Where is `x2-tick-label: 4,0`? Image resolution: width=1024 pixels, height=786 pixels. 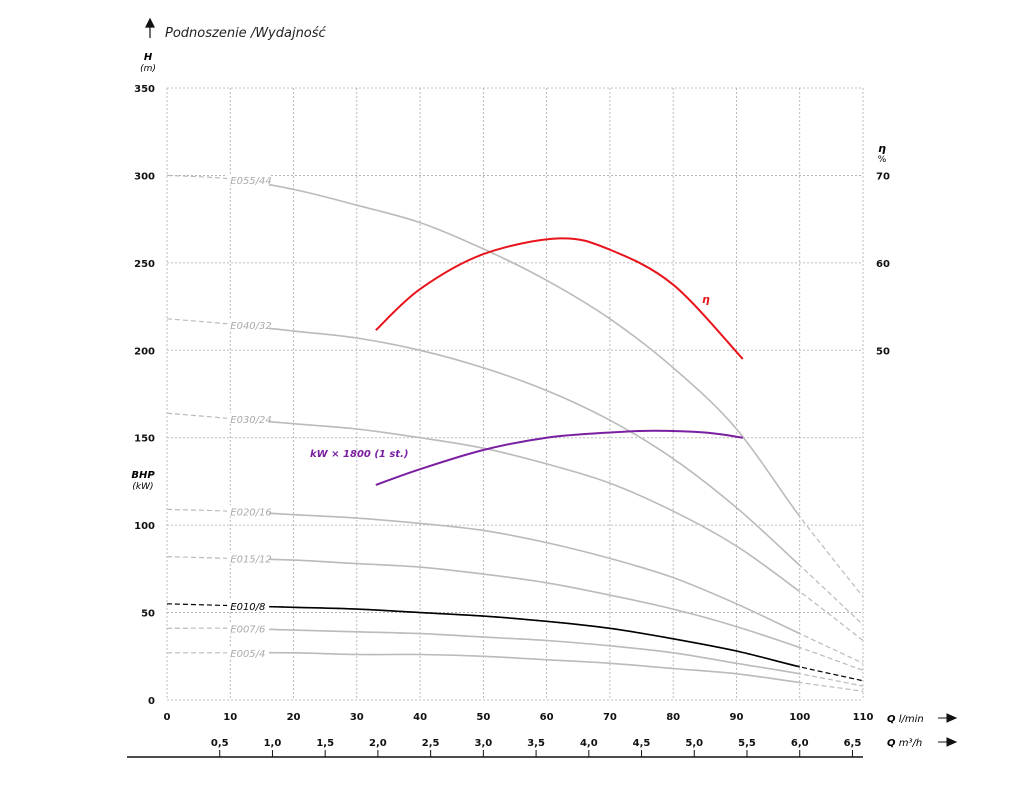 x2-tick-label: 4,0 is located at coordinates (589, 743).